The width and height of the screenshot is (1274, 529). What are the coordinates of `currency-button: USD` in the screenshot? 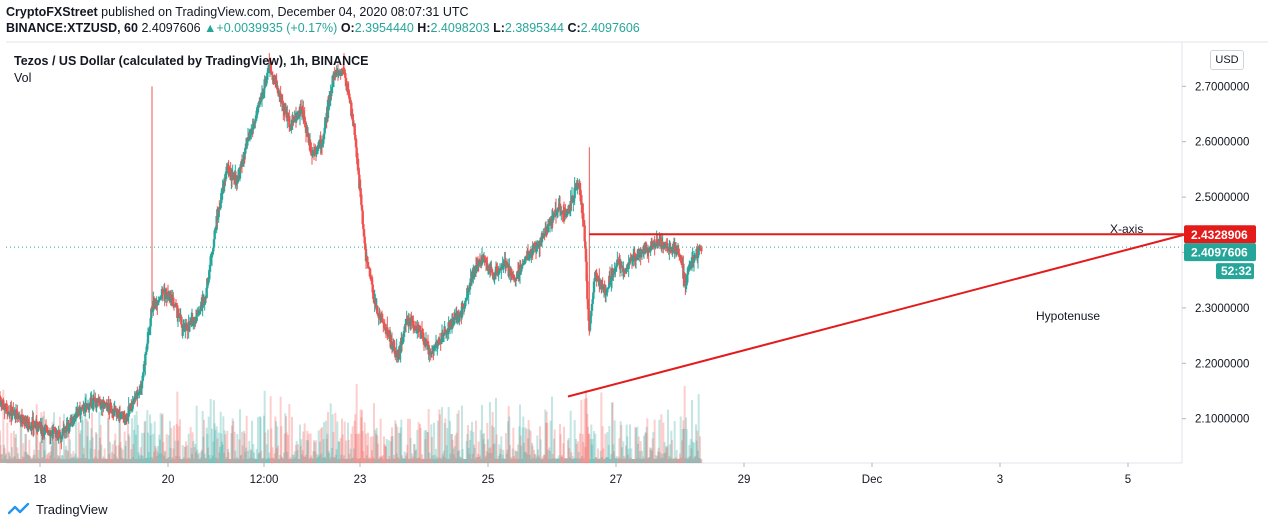 It's located at (1227, 60).